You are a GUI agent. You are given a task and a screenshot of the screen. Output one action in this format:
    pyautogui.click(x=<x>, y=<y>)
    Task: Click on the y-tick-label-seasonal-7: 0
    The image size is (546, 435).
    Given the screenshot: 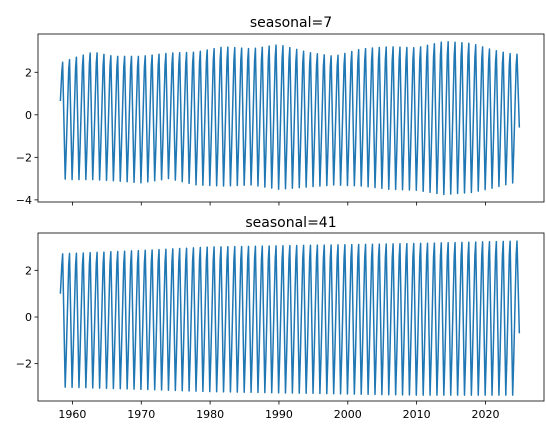 What is the action you would take?
    pyautogui.click(x=28, y=115)
    